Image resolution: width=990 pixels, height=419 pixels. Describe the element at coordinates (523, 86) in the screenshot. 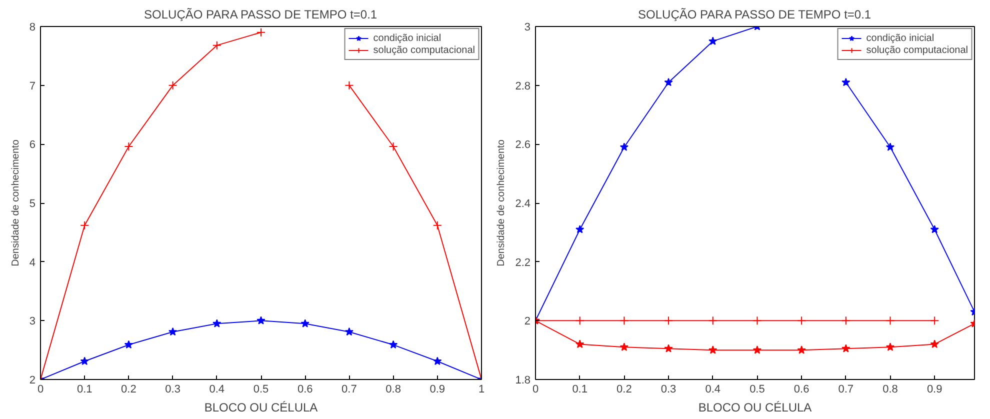

I see `y-tick-label: 2.8` at that location.